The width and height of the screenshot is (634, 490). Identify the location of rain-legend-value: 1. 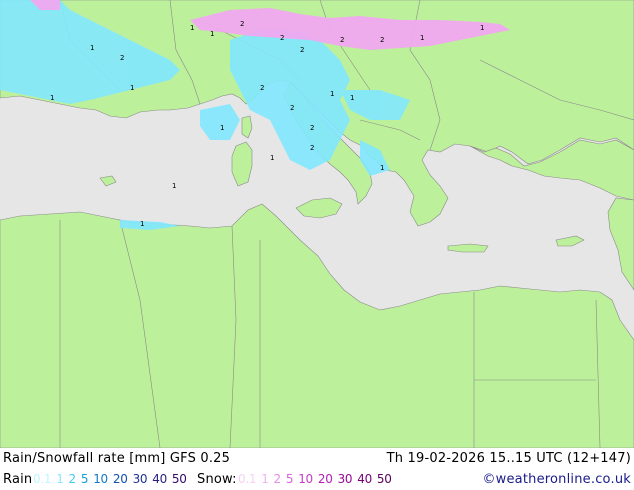
(60, 479).